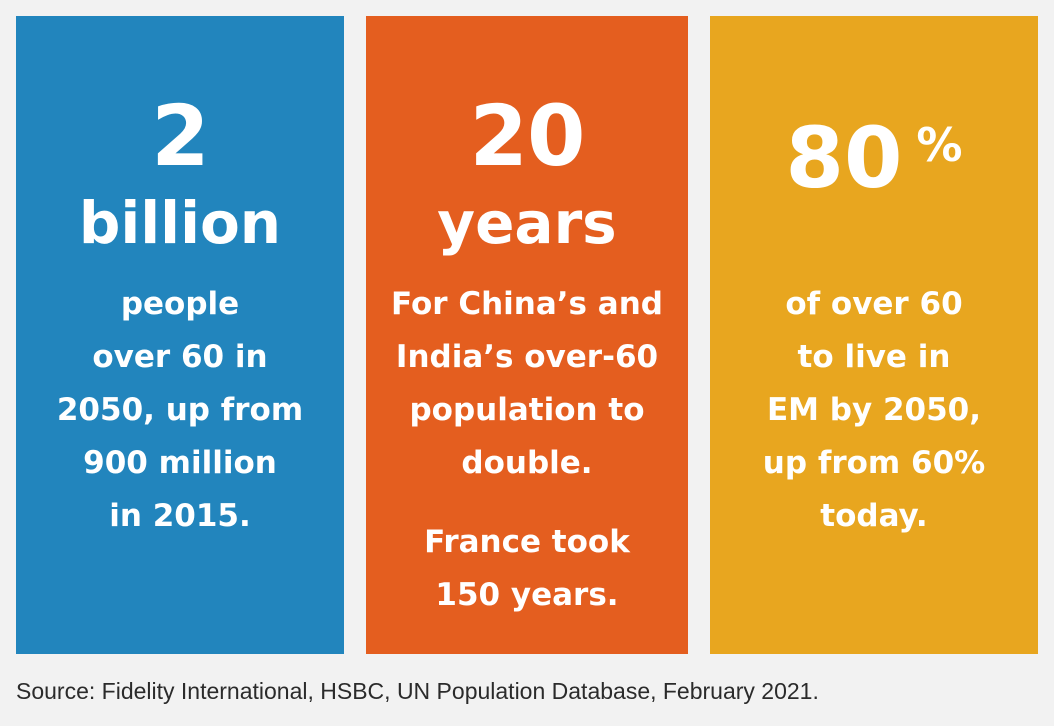 The width and height of the screenshot is (1054, 726). I want to click on stat-number: 20, so click(527, 136).